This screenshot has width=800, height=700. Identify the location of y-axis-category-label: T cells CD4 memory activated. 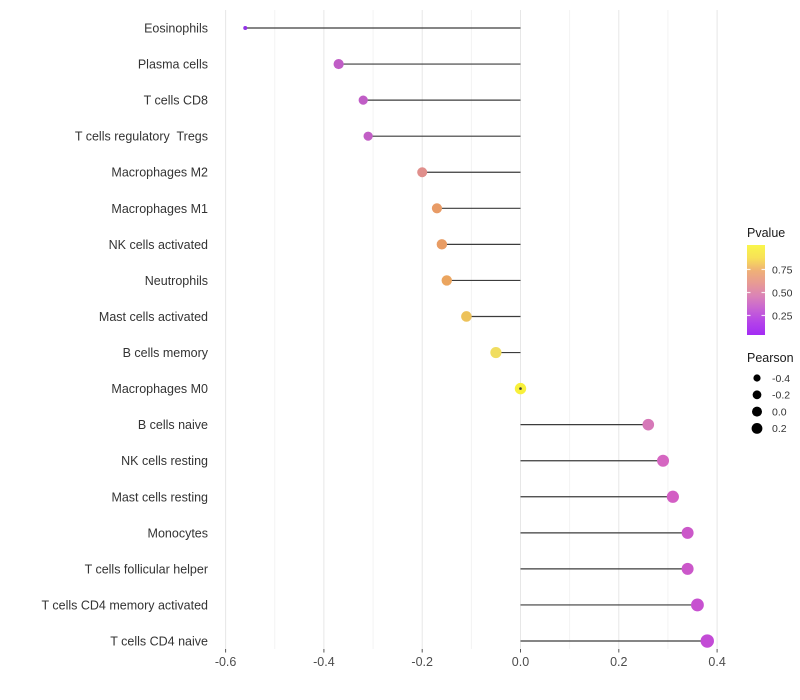
(125, 605).